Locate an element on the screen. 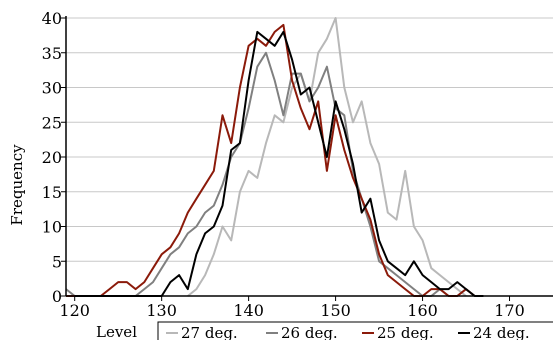 This screenshot has height=345, width=553. legend-label: 27 deg. is located at coordinates (209, 332).